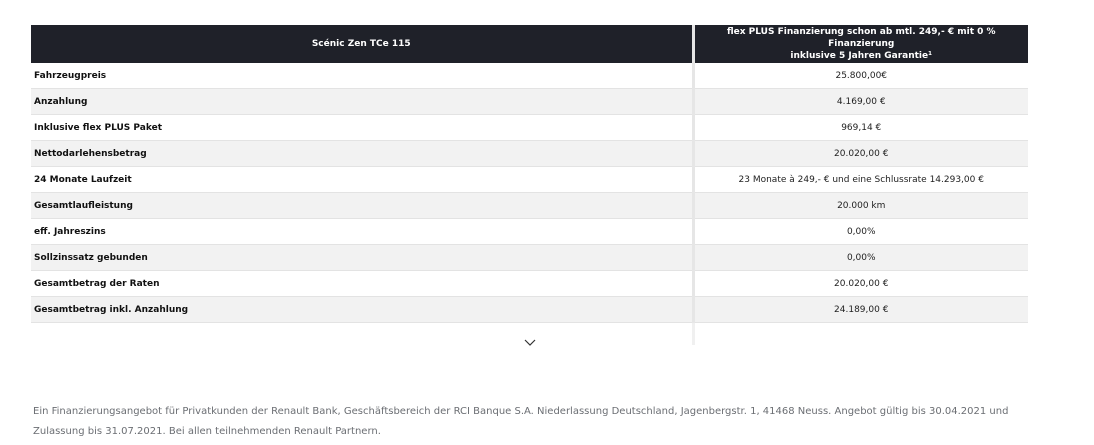  Describe the element at coordinates (362, 257) in the screenshot. I see `row-label: Sollzinssatz gebunden` at that location.